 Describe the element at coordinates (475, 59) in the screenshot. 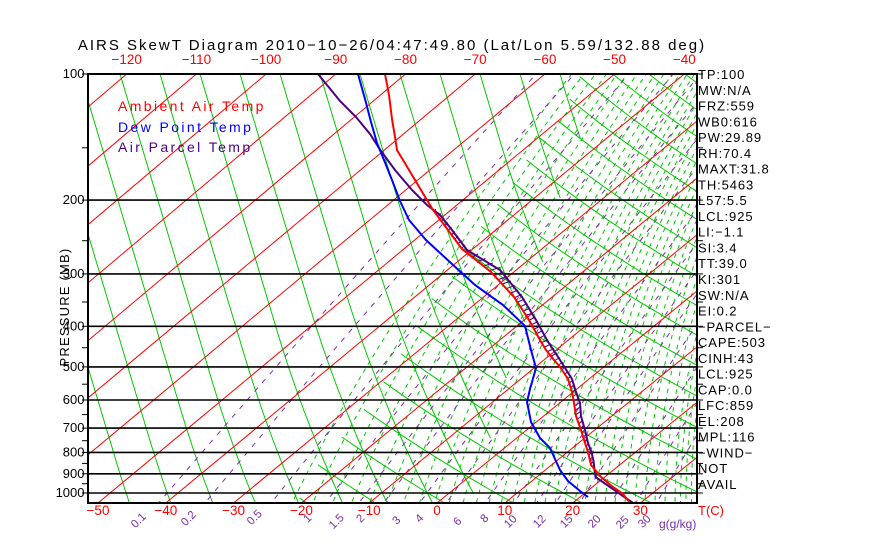

I see `svg-text: −70` at that location.